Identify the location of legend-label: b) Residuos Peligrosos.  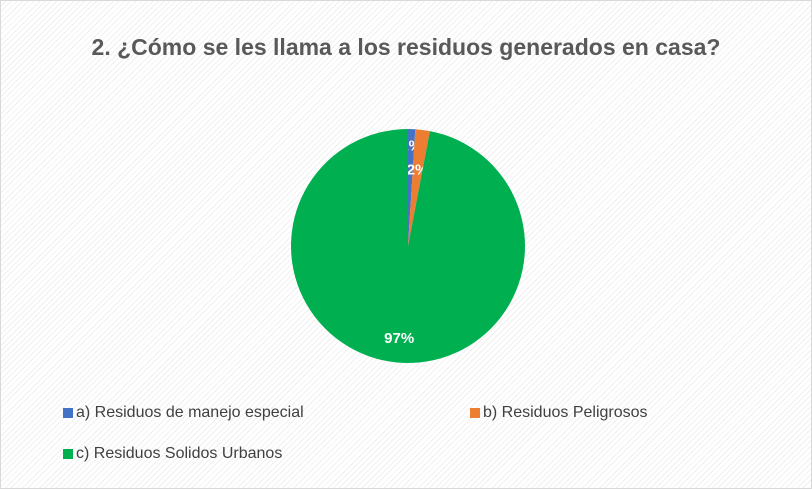
(565, 412).